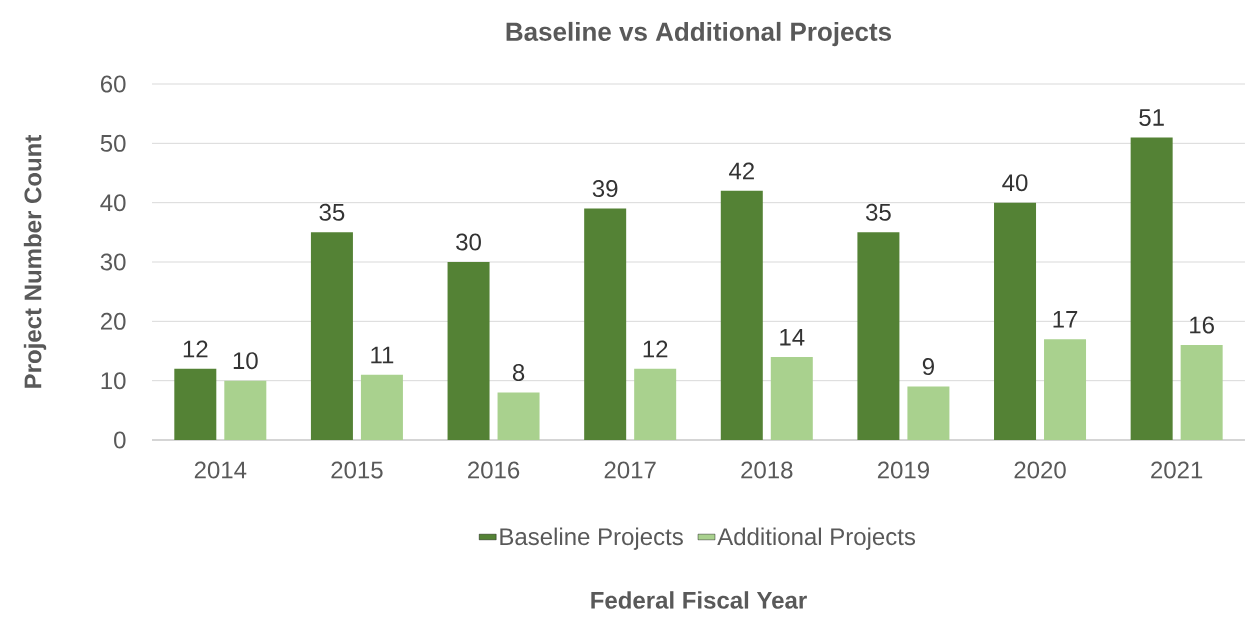 The height and width of the screenshot is (619, 1252). What do you see at coordinates (245, 361) in the screenshot?
I see `data-label: 10` at bounding box center [245, 361].